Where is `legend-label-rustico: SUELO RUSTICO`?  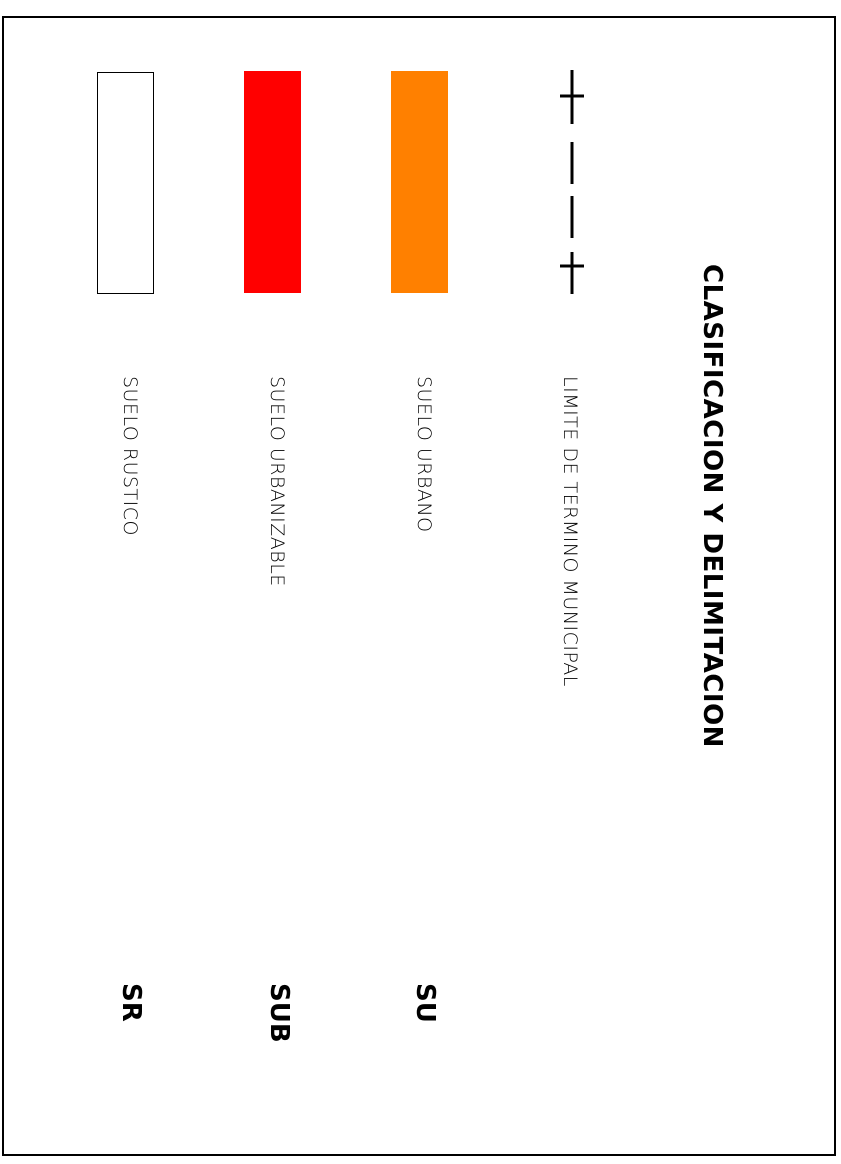 legend-label-rustico: SUELO RUSTICO is located at coordinates (130, 456).